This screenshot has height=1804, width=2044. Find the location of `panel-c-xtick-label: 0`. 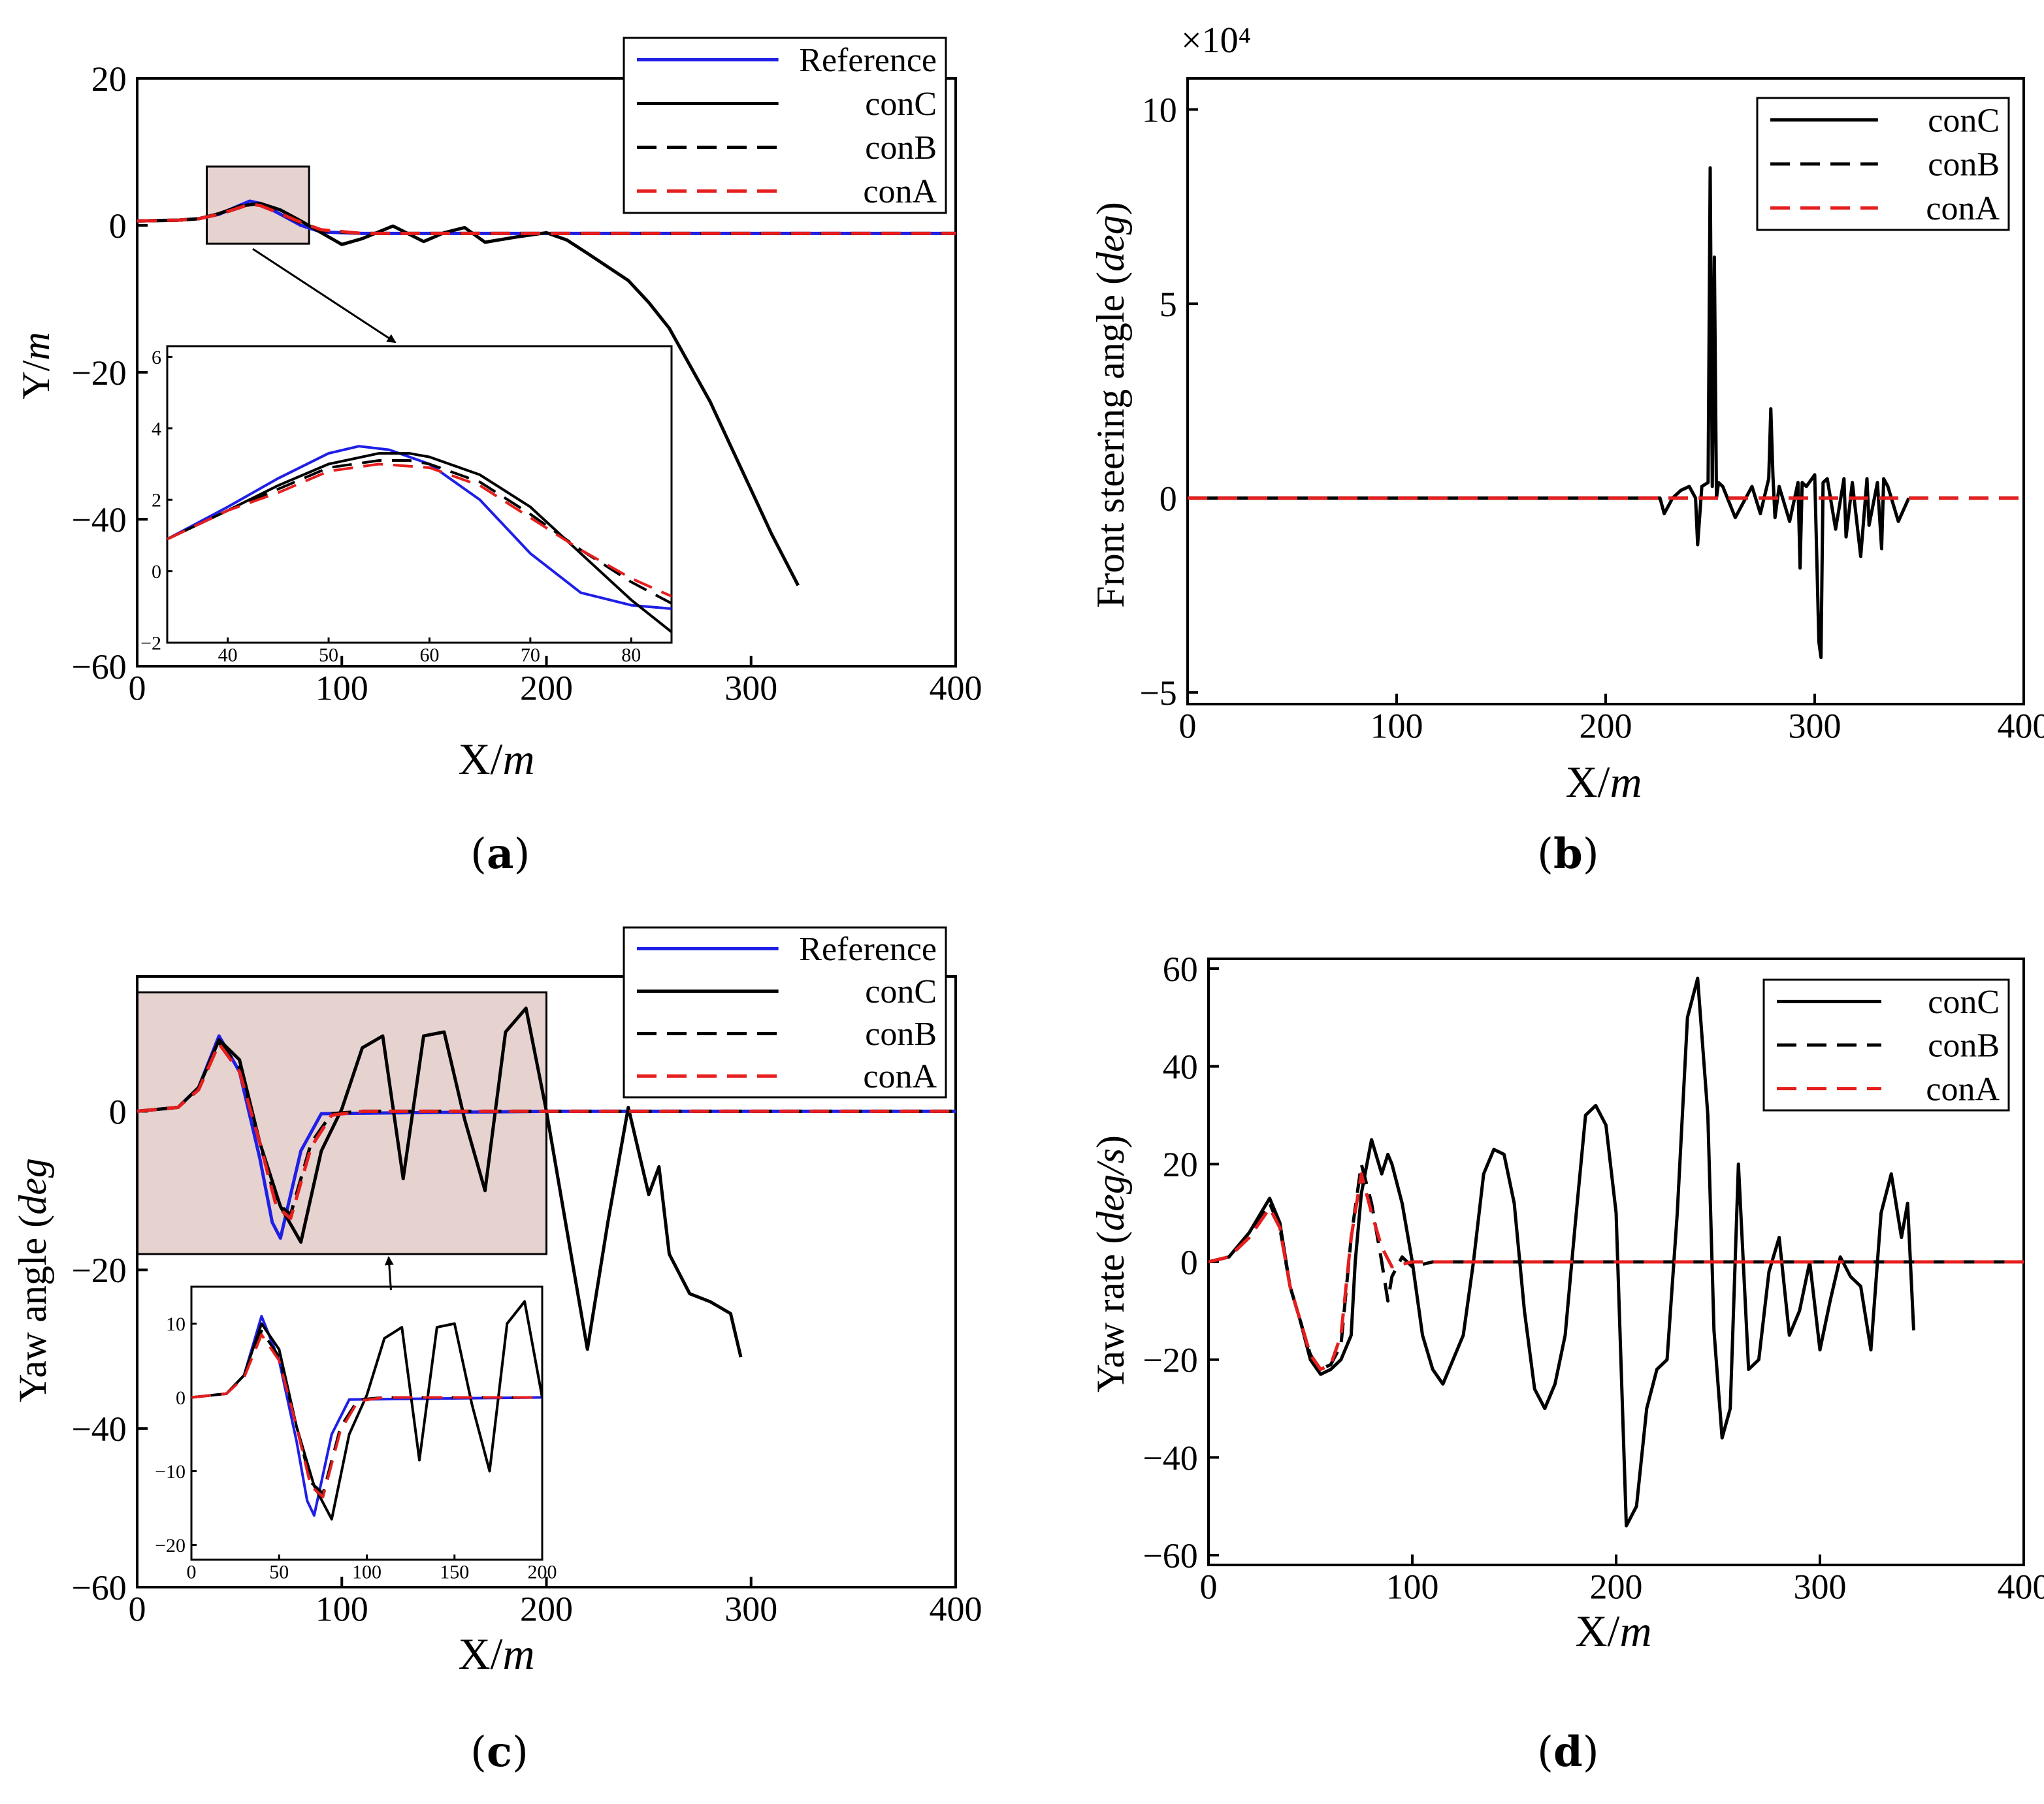

panel-c-xtick-label: 0 is located at coordinates (137, 1609).